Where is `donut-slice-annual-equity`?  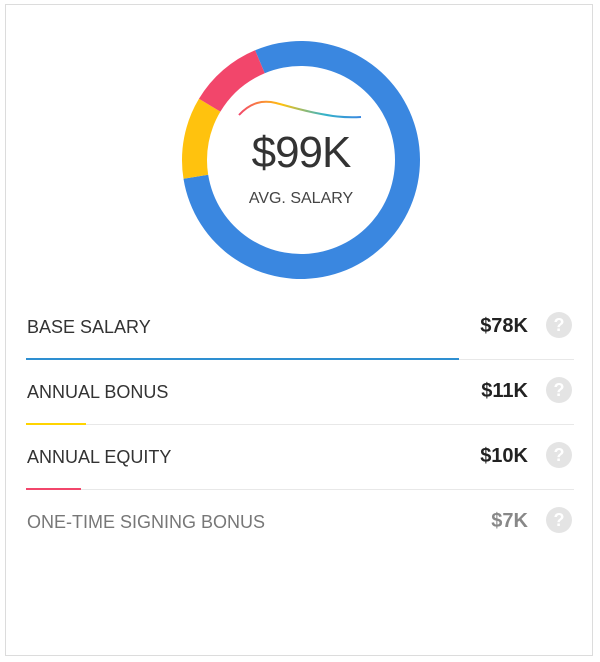 donut-slice-annual-equity is located at coordinates (231, 81).